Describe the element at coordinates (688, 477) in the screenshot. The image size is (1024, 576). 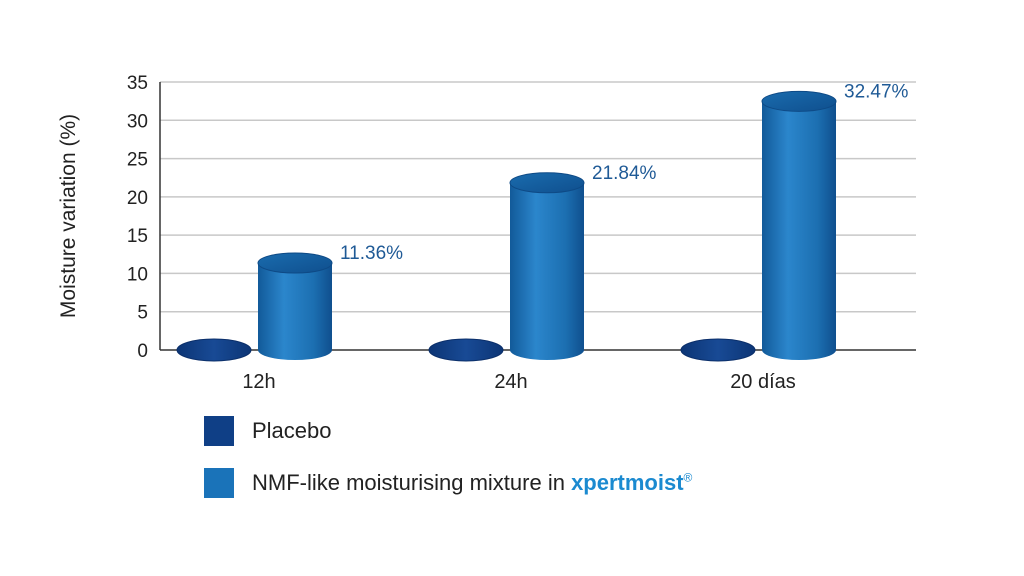
I see `brand-registered-mark: ®` at that location.